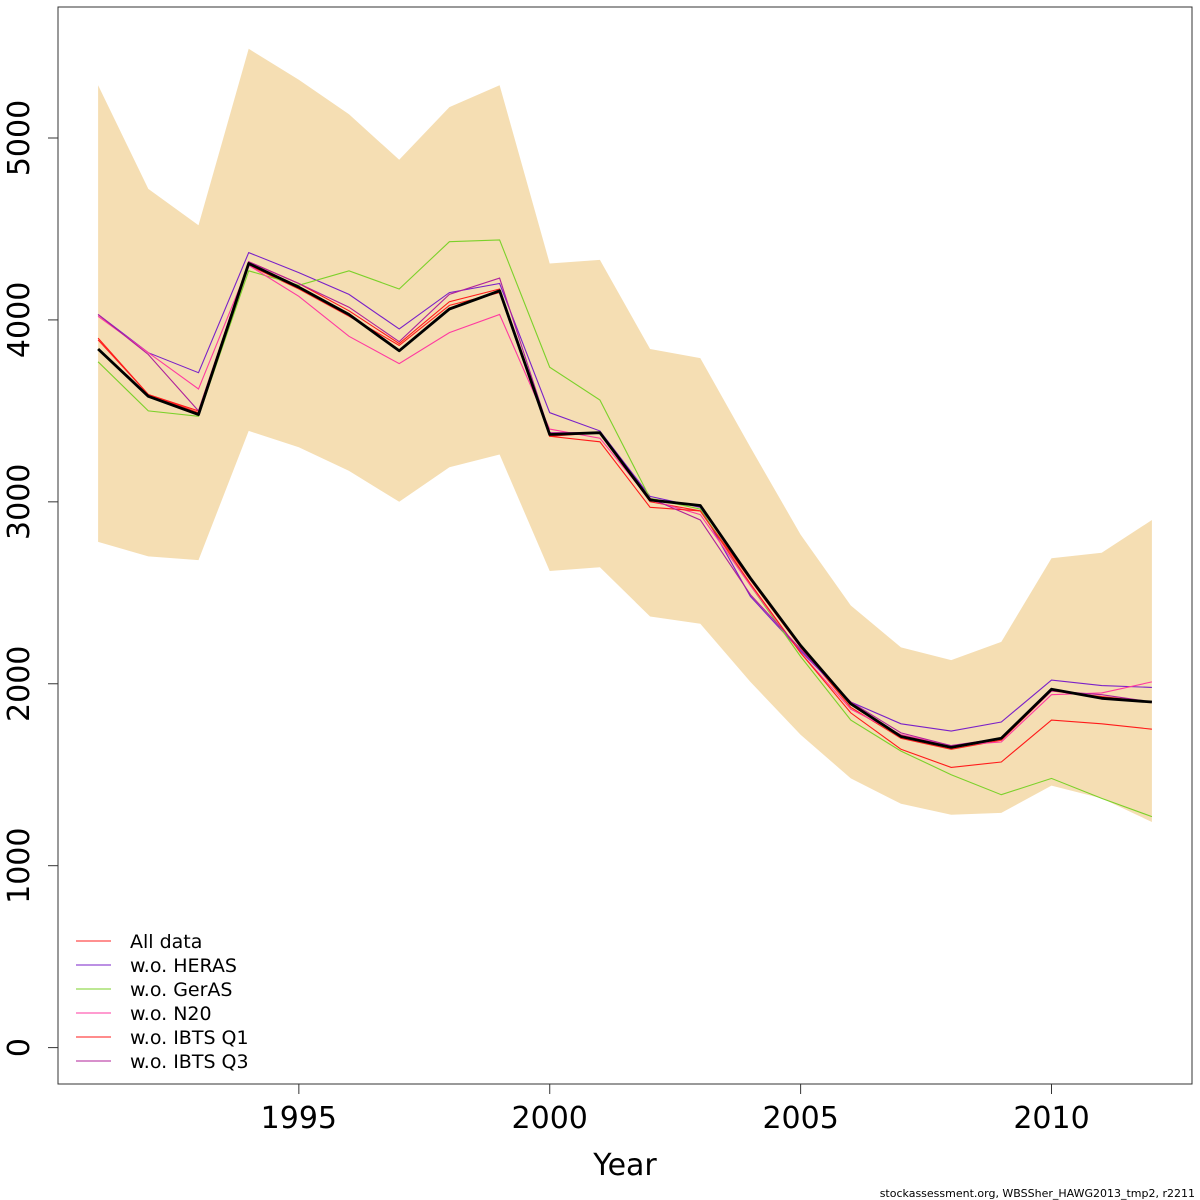 This screenshot has width=1200, height=1200. What do you see at coordinates (800, 1118) in the screenshot?
I see `x-tick-label-2005: 2005` at bounding box center [800, 1118].